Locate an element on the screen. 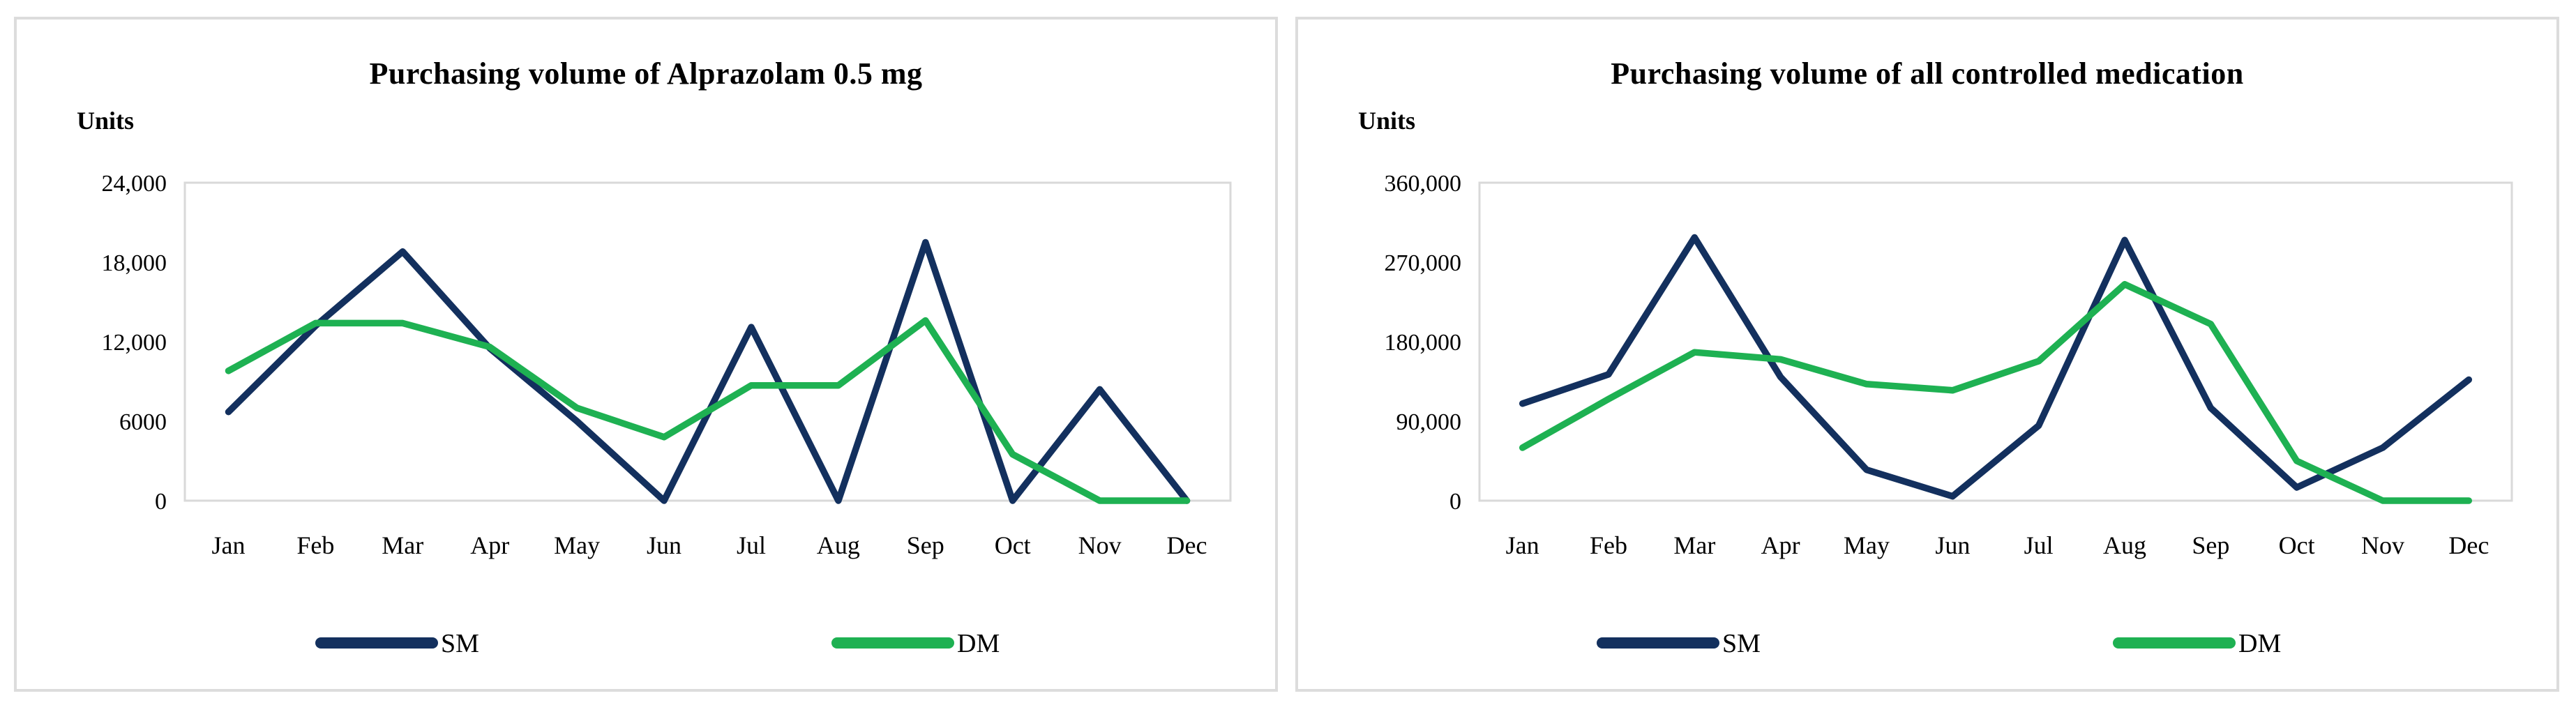 The image size is (2576, 705). y-tick-label: 270,000 is located at coordinates (1423, 263).